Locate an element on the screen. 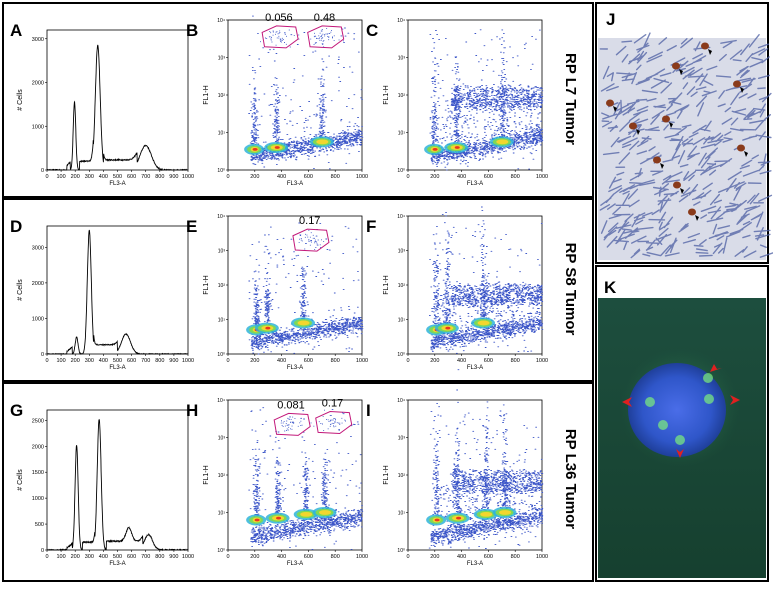  x-tick-label: 100 is located at coordinates (61, 557).